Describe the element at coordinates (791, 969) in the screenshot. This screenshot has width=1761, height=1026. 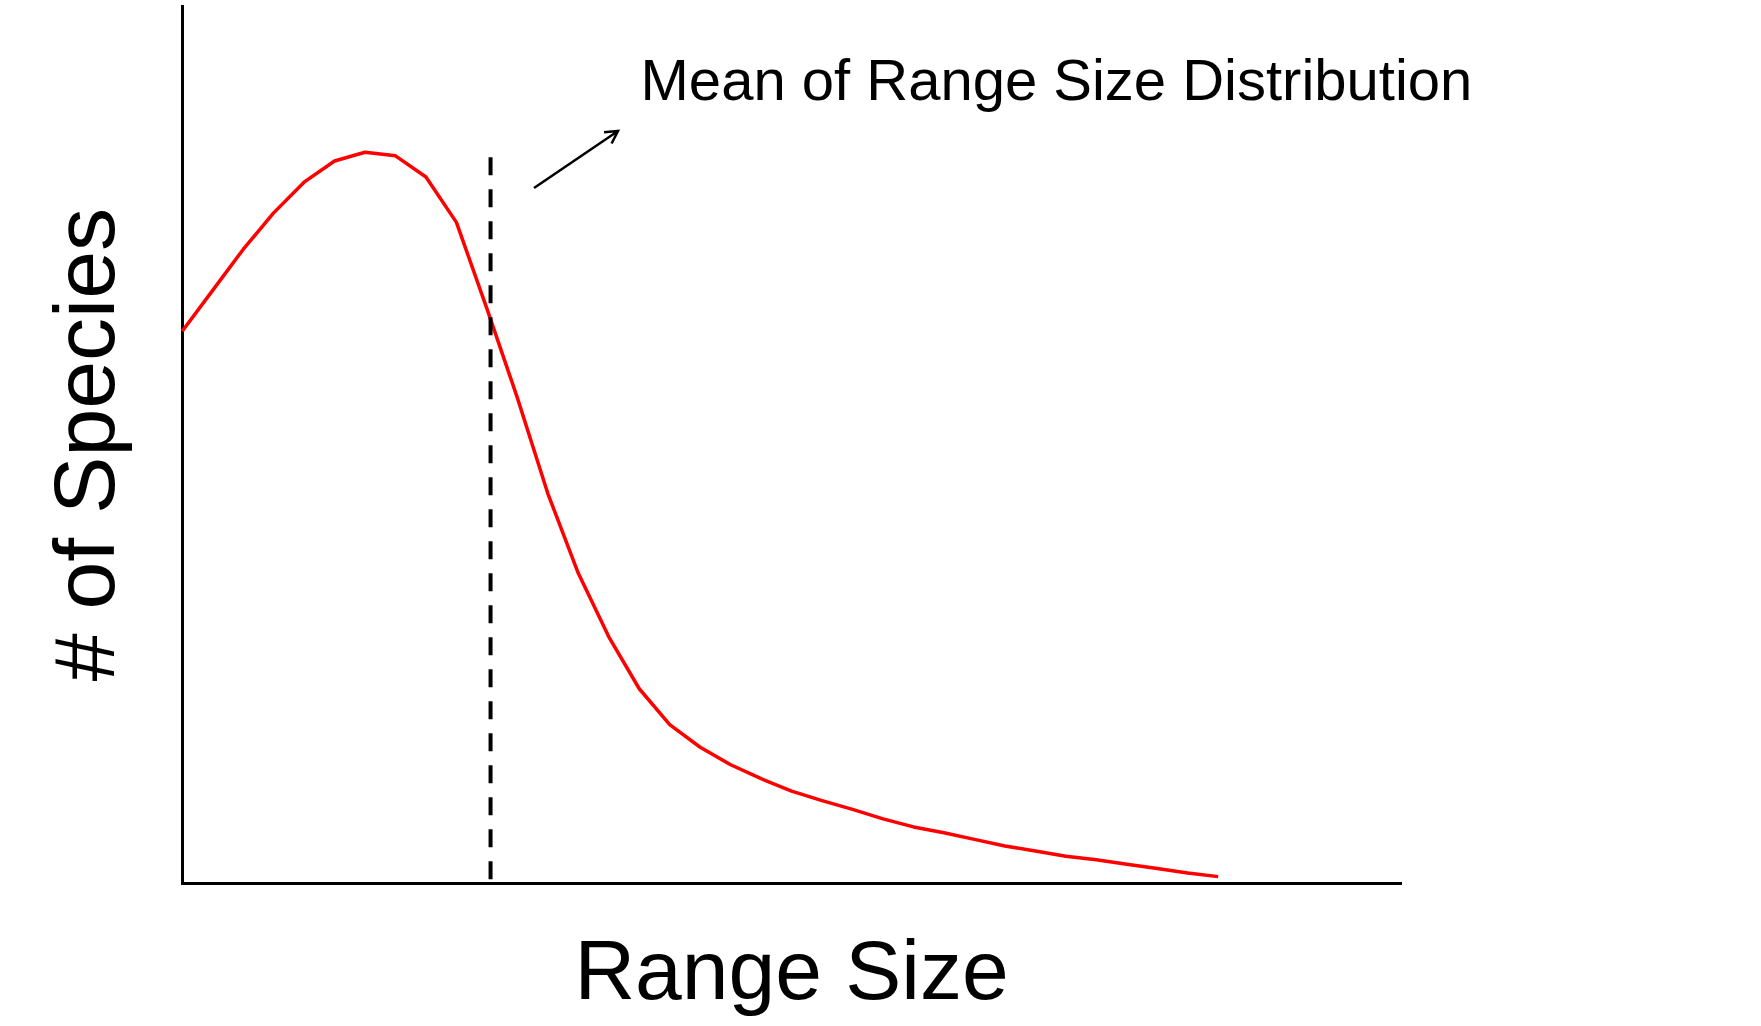
I see `x-axis-title: Range Size` at that location.